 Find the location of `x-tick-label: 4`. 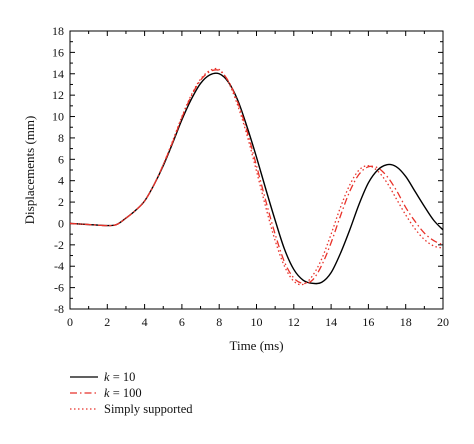

x-tick-label: 4 is located at coordinates (145, 322).